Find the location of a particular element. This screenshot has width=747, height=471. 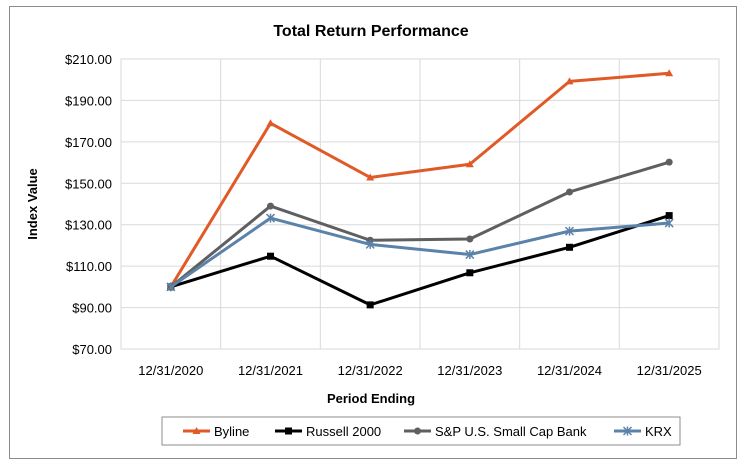

y-tick-label: $150.00 is located at coordinates (88, 183).